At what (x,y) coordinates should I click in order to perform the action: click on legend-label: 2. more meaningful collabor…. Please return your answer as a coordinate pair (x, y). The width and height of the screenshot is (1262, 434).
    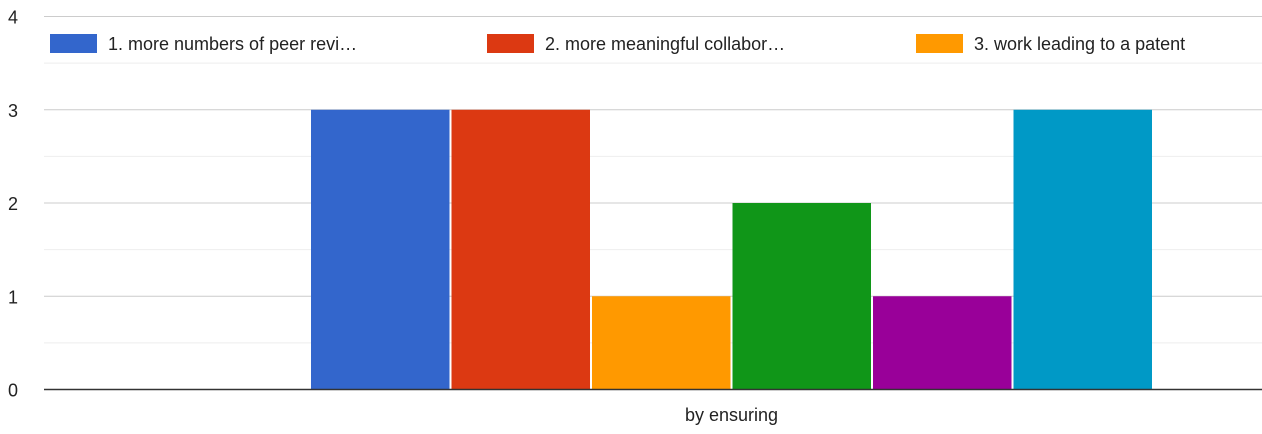
    Looking at the image, I should click on (665, 44).